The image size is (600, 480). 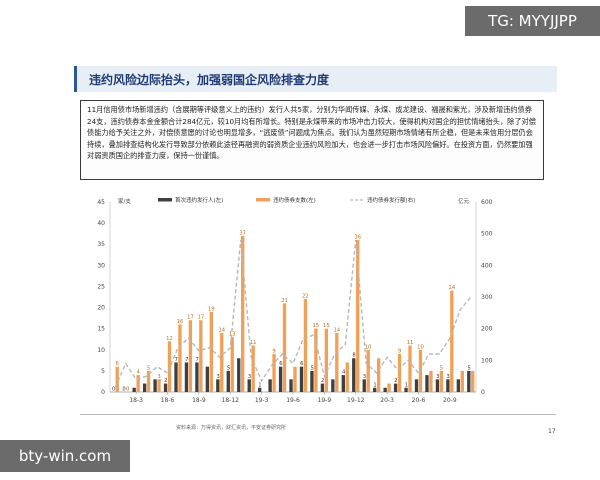 I want to click on data-label-bonds: 19, so click(x=211, y=309).